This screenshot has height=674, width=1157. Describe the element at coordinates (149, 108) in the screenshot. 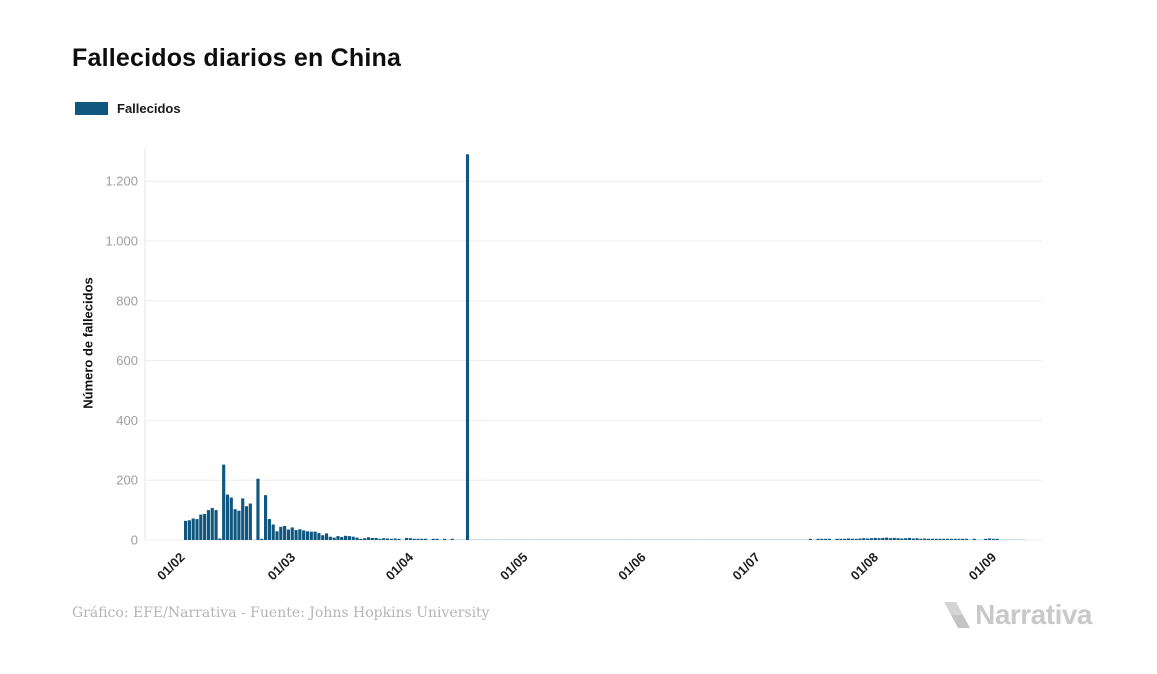

I see `legend-label: Fallecidos` at that location.